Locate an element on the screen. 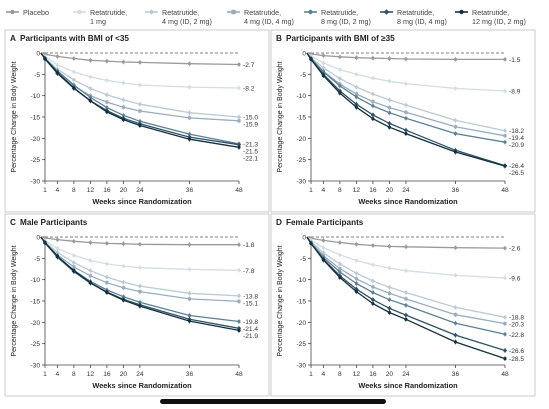  end-value-label: -26.5 is located at coordinates (516, 173).